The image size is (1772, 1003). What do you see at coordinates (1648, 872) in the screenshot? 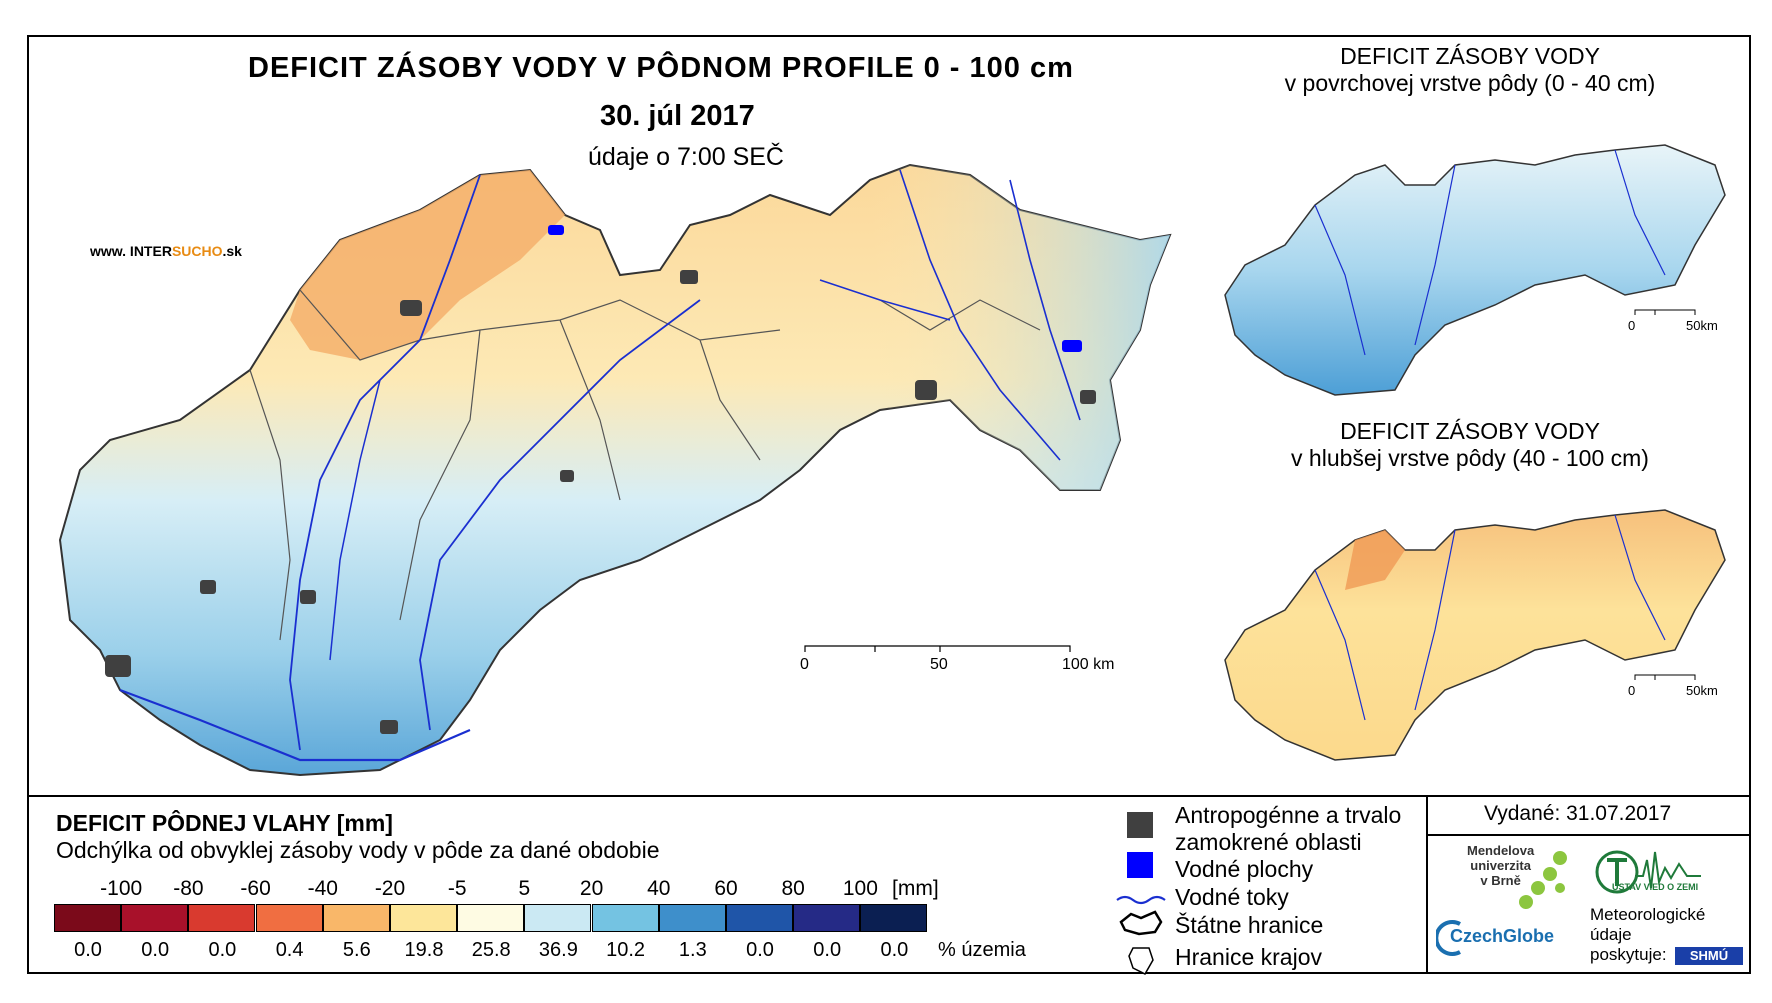
I see `ustav-logo-icon` at bounding box center [1648, 872].